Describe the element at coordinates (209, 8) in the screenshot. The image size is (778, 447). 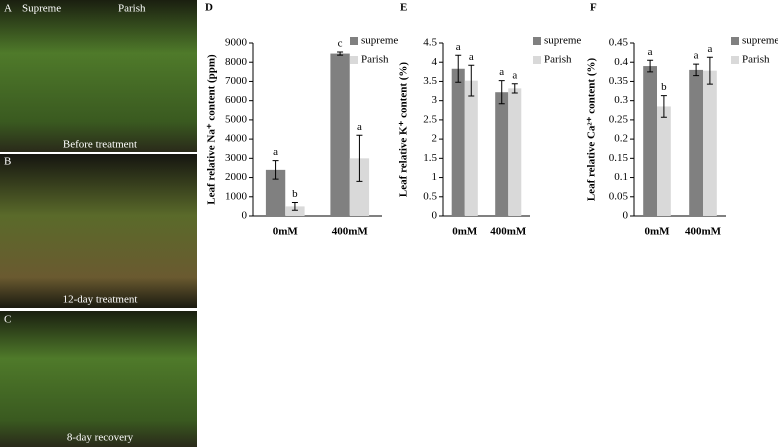
I see `panel-label: D` at that location.